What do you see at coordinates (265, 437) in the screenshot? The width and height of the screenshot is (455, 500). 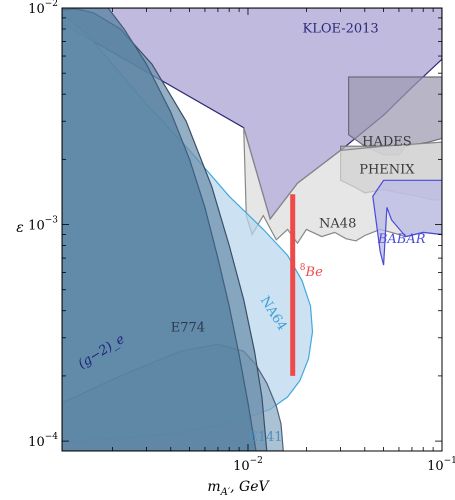 I see `label-e141: E141` at bounding box center [265, 437].